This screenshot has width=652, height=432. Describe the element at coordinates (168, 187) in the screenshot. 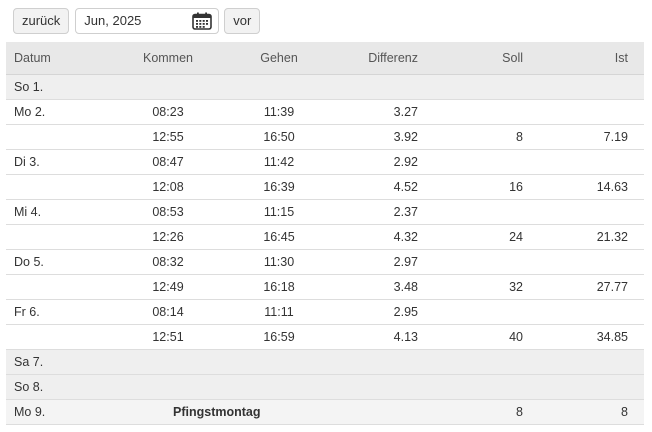

I see `row-in: 12:08` at that location.